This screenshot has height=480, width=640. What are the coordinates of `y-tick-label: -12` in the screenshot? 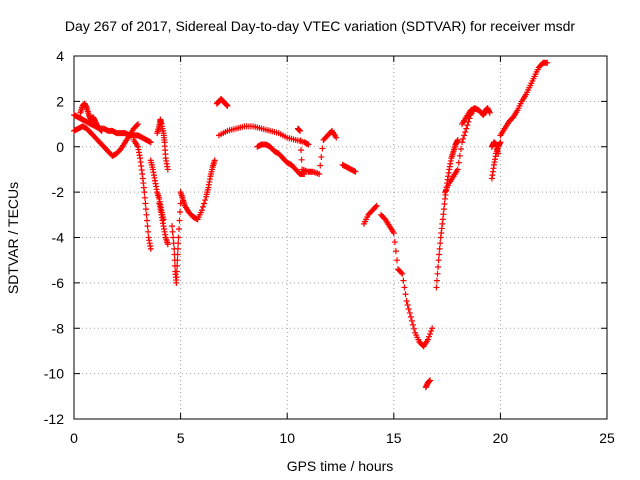 It's located at (54, 419).